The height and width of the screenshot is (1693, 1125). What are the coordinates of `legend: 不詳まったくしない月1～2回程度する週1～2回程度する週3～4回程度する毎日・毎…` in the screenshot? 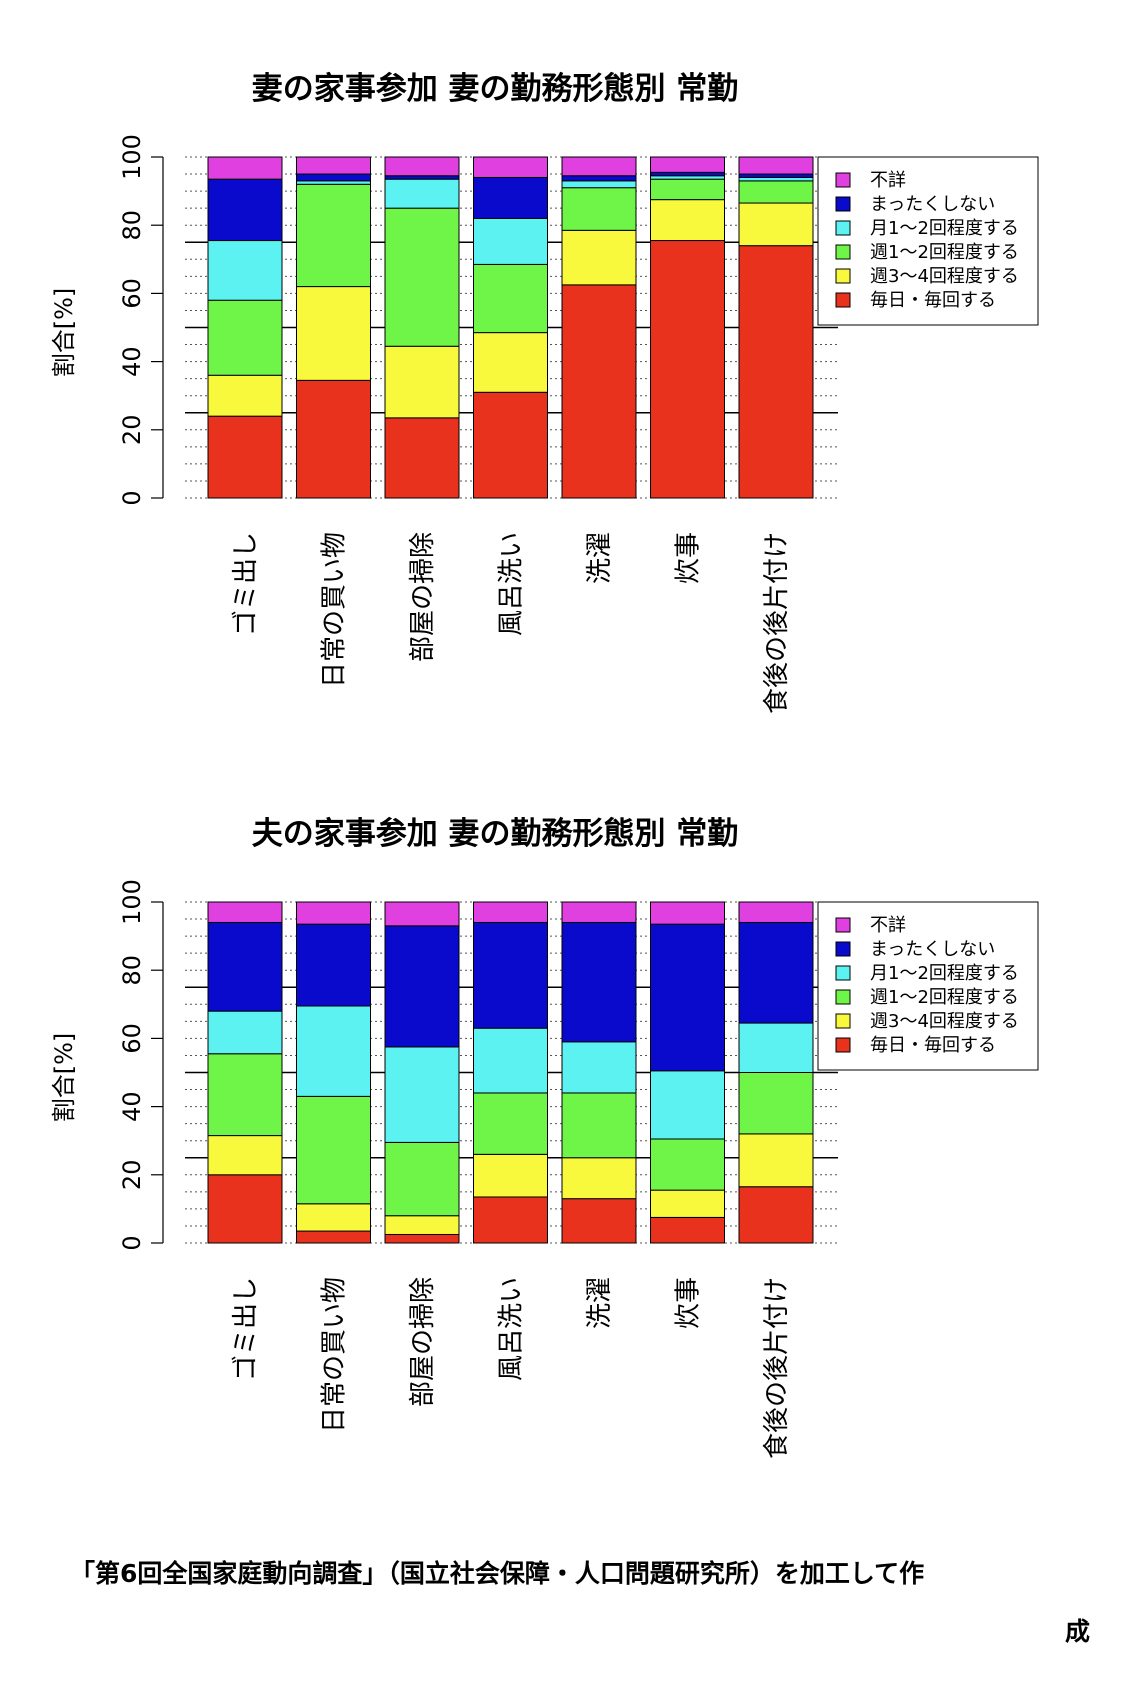 It's located at (928, 241).